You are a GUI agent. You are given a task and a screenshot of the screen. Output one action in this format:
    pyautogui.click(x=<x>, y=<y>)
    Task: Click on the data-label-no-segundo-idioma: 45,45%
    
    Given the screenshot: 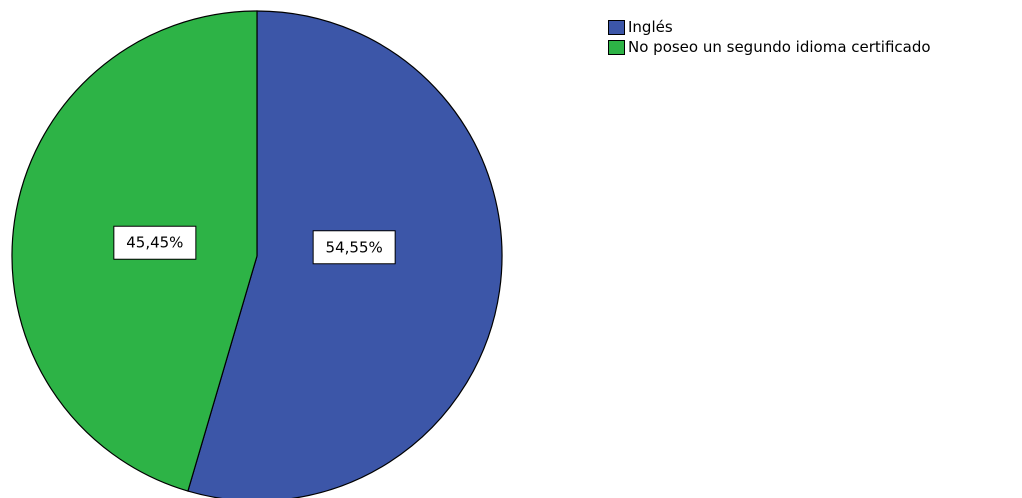 What is the action you would take?
    pyautogui.click(x=155, y=242)
    